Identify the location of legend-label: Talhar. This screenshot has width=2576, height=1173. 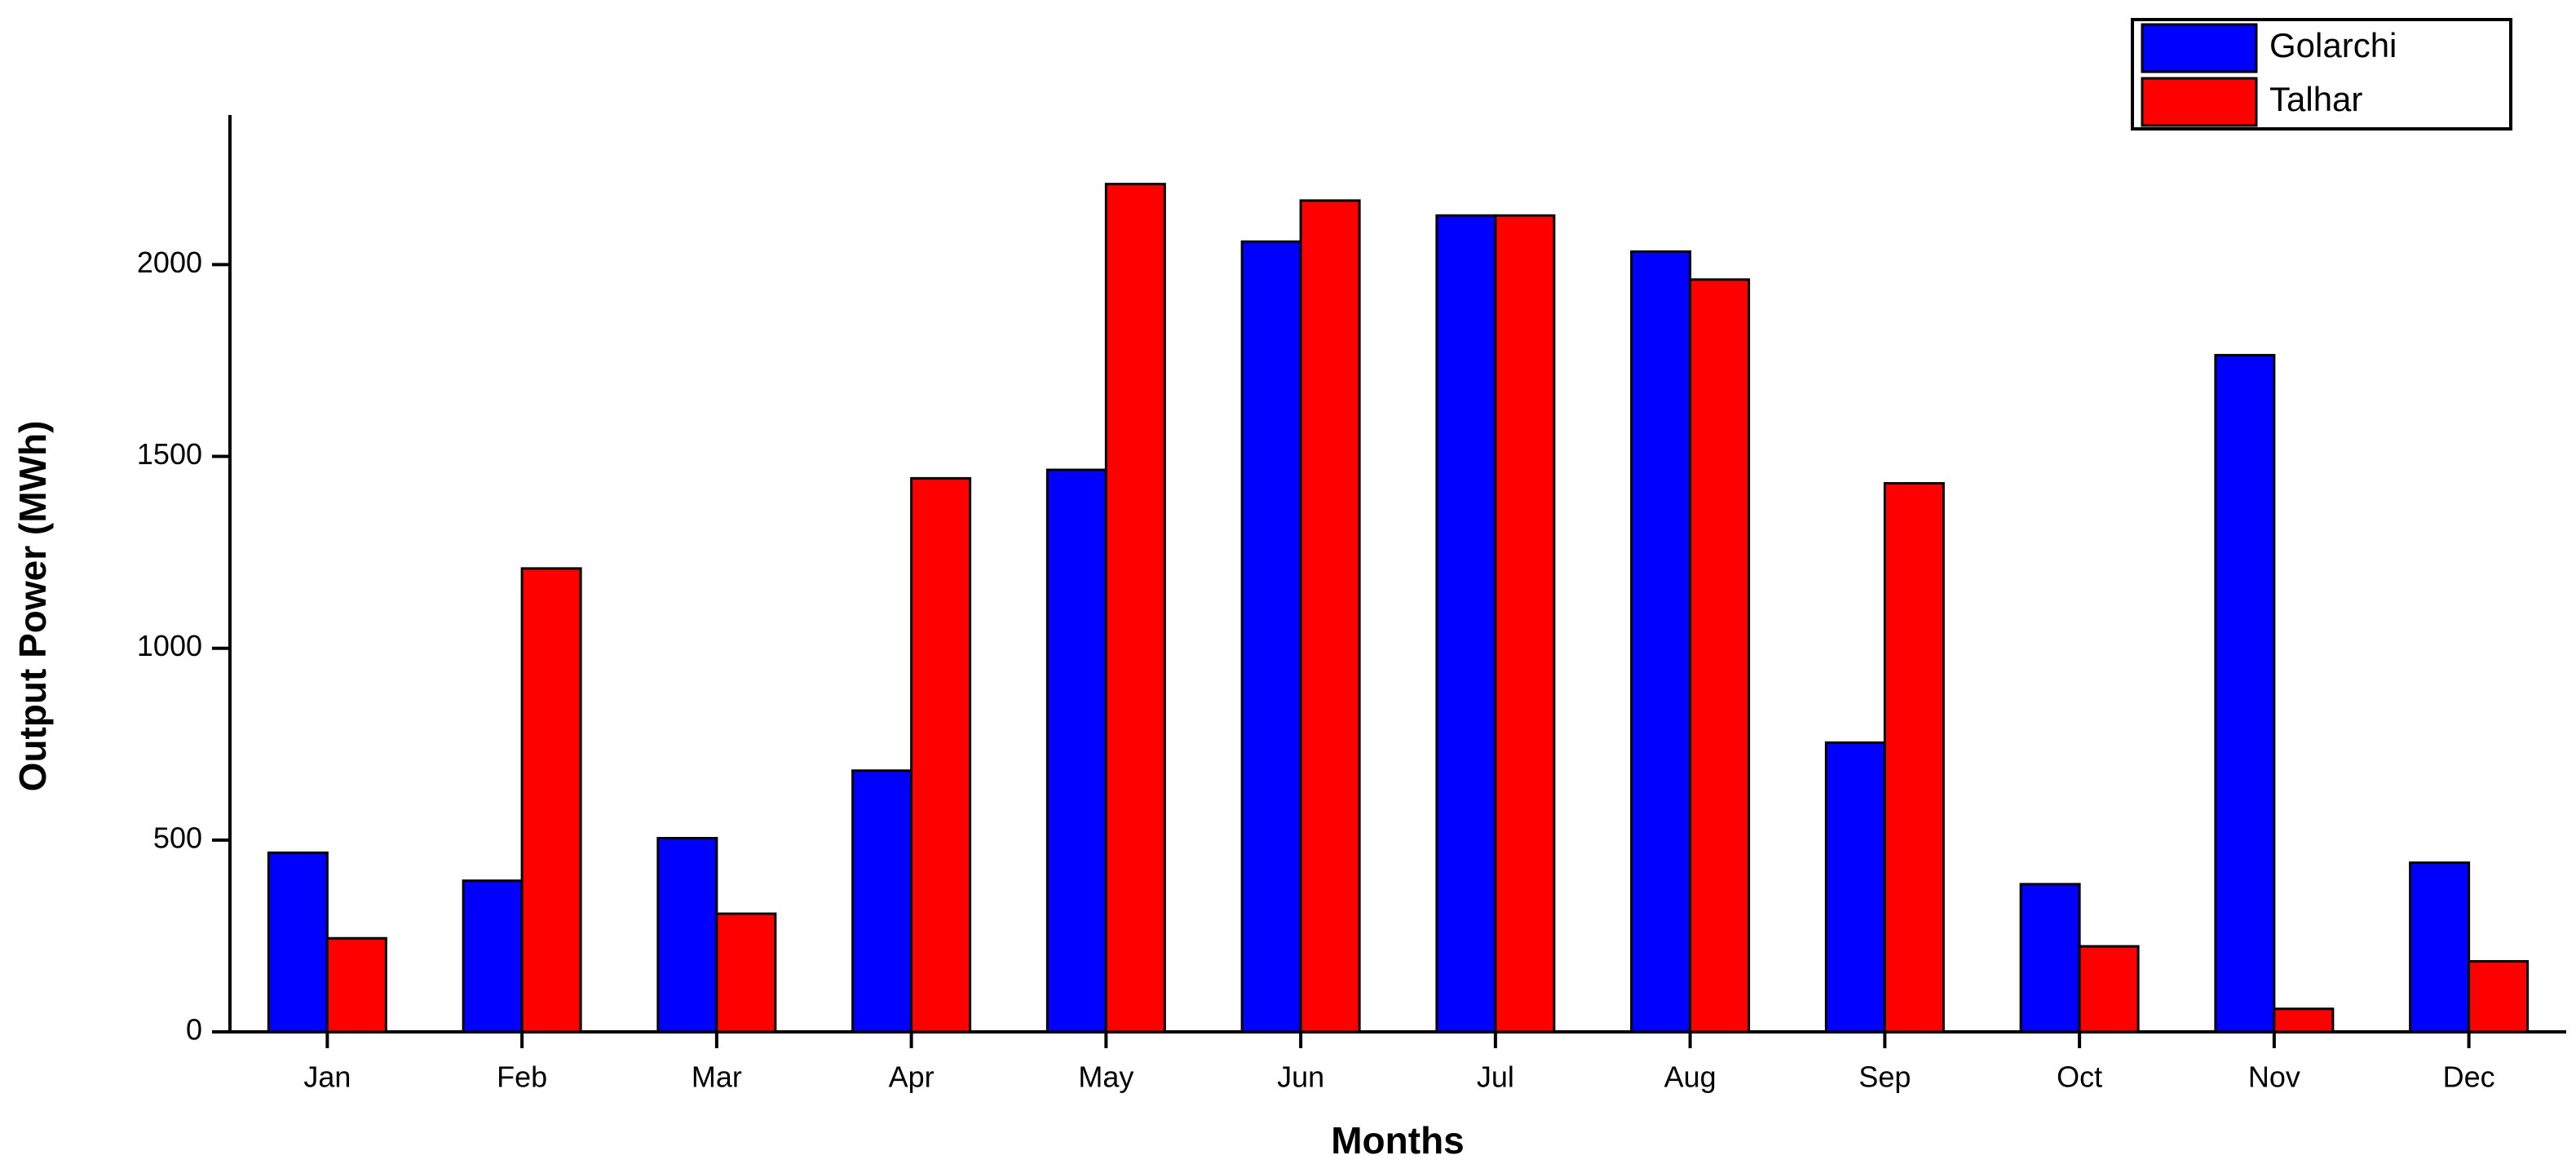
(2315, 99).